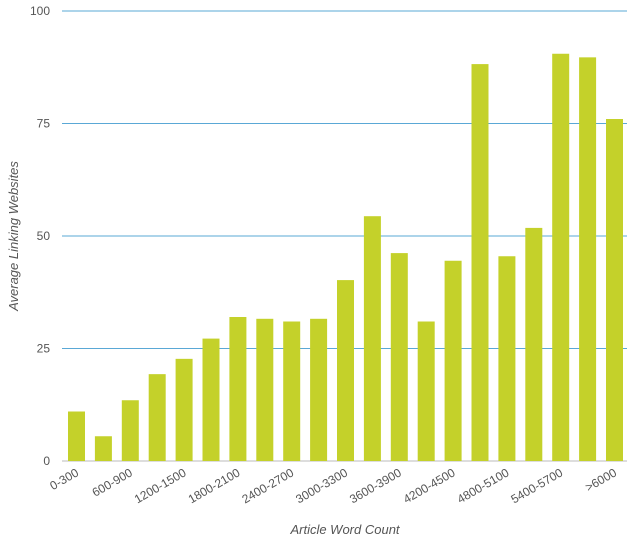  I want to click on bar->6000, so click(614, 290).